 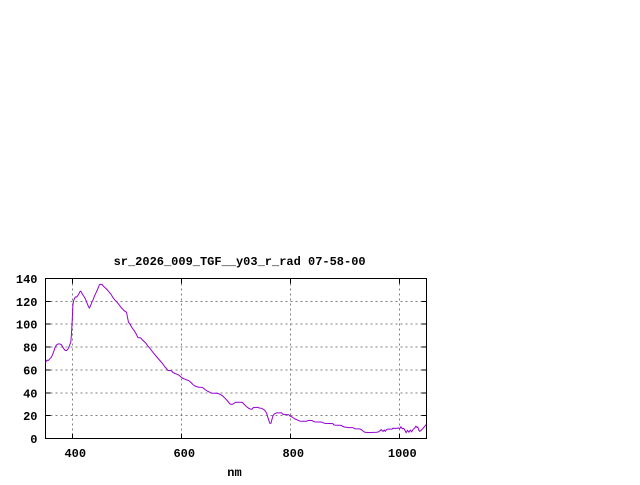 What do you see at coordinates (33, 440) in the screenshot?
I see `svg-text: 0` at bounding box center [33, 440].